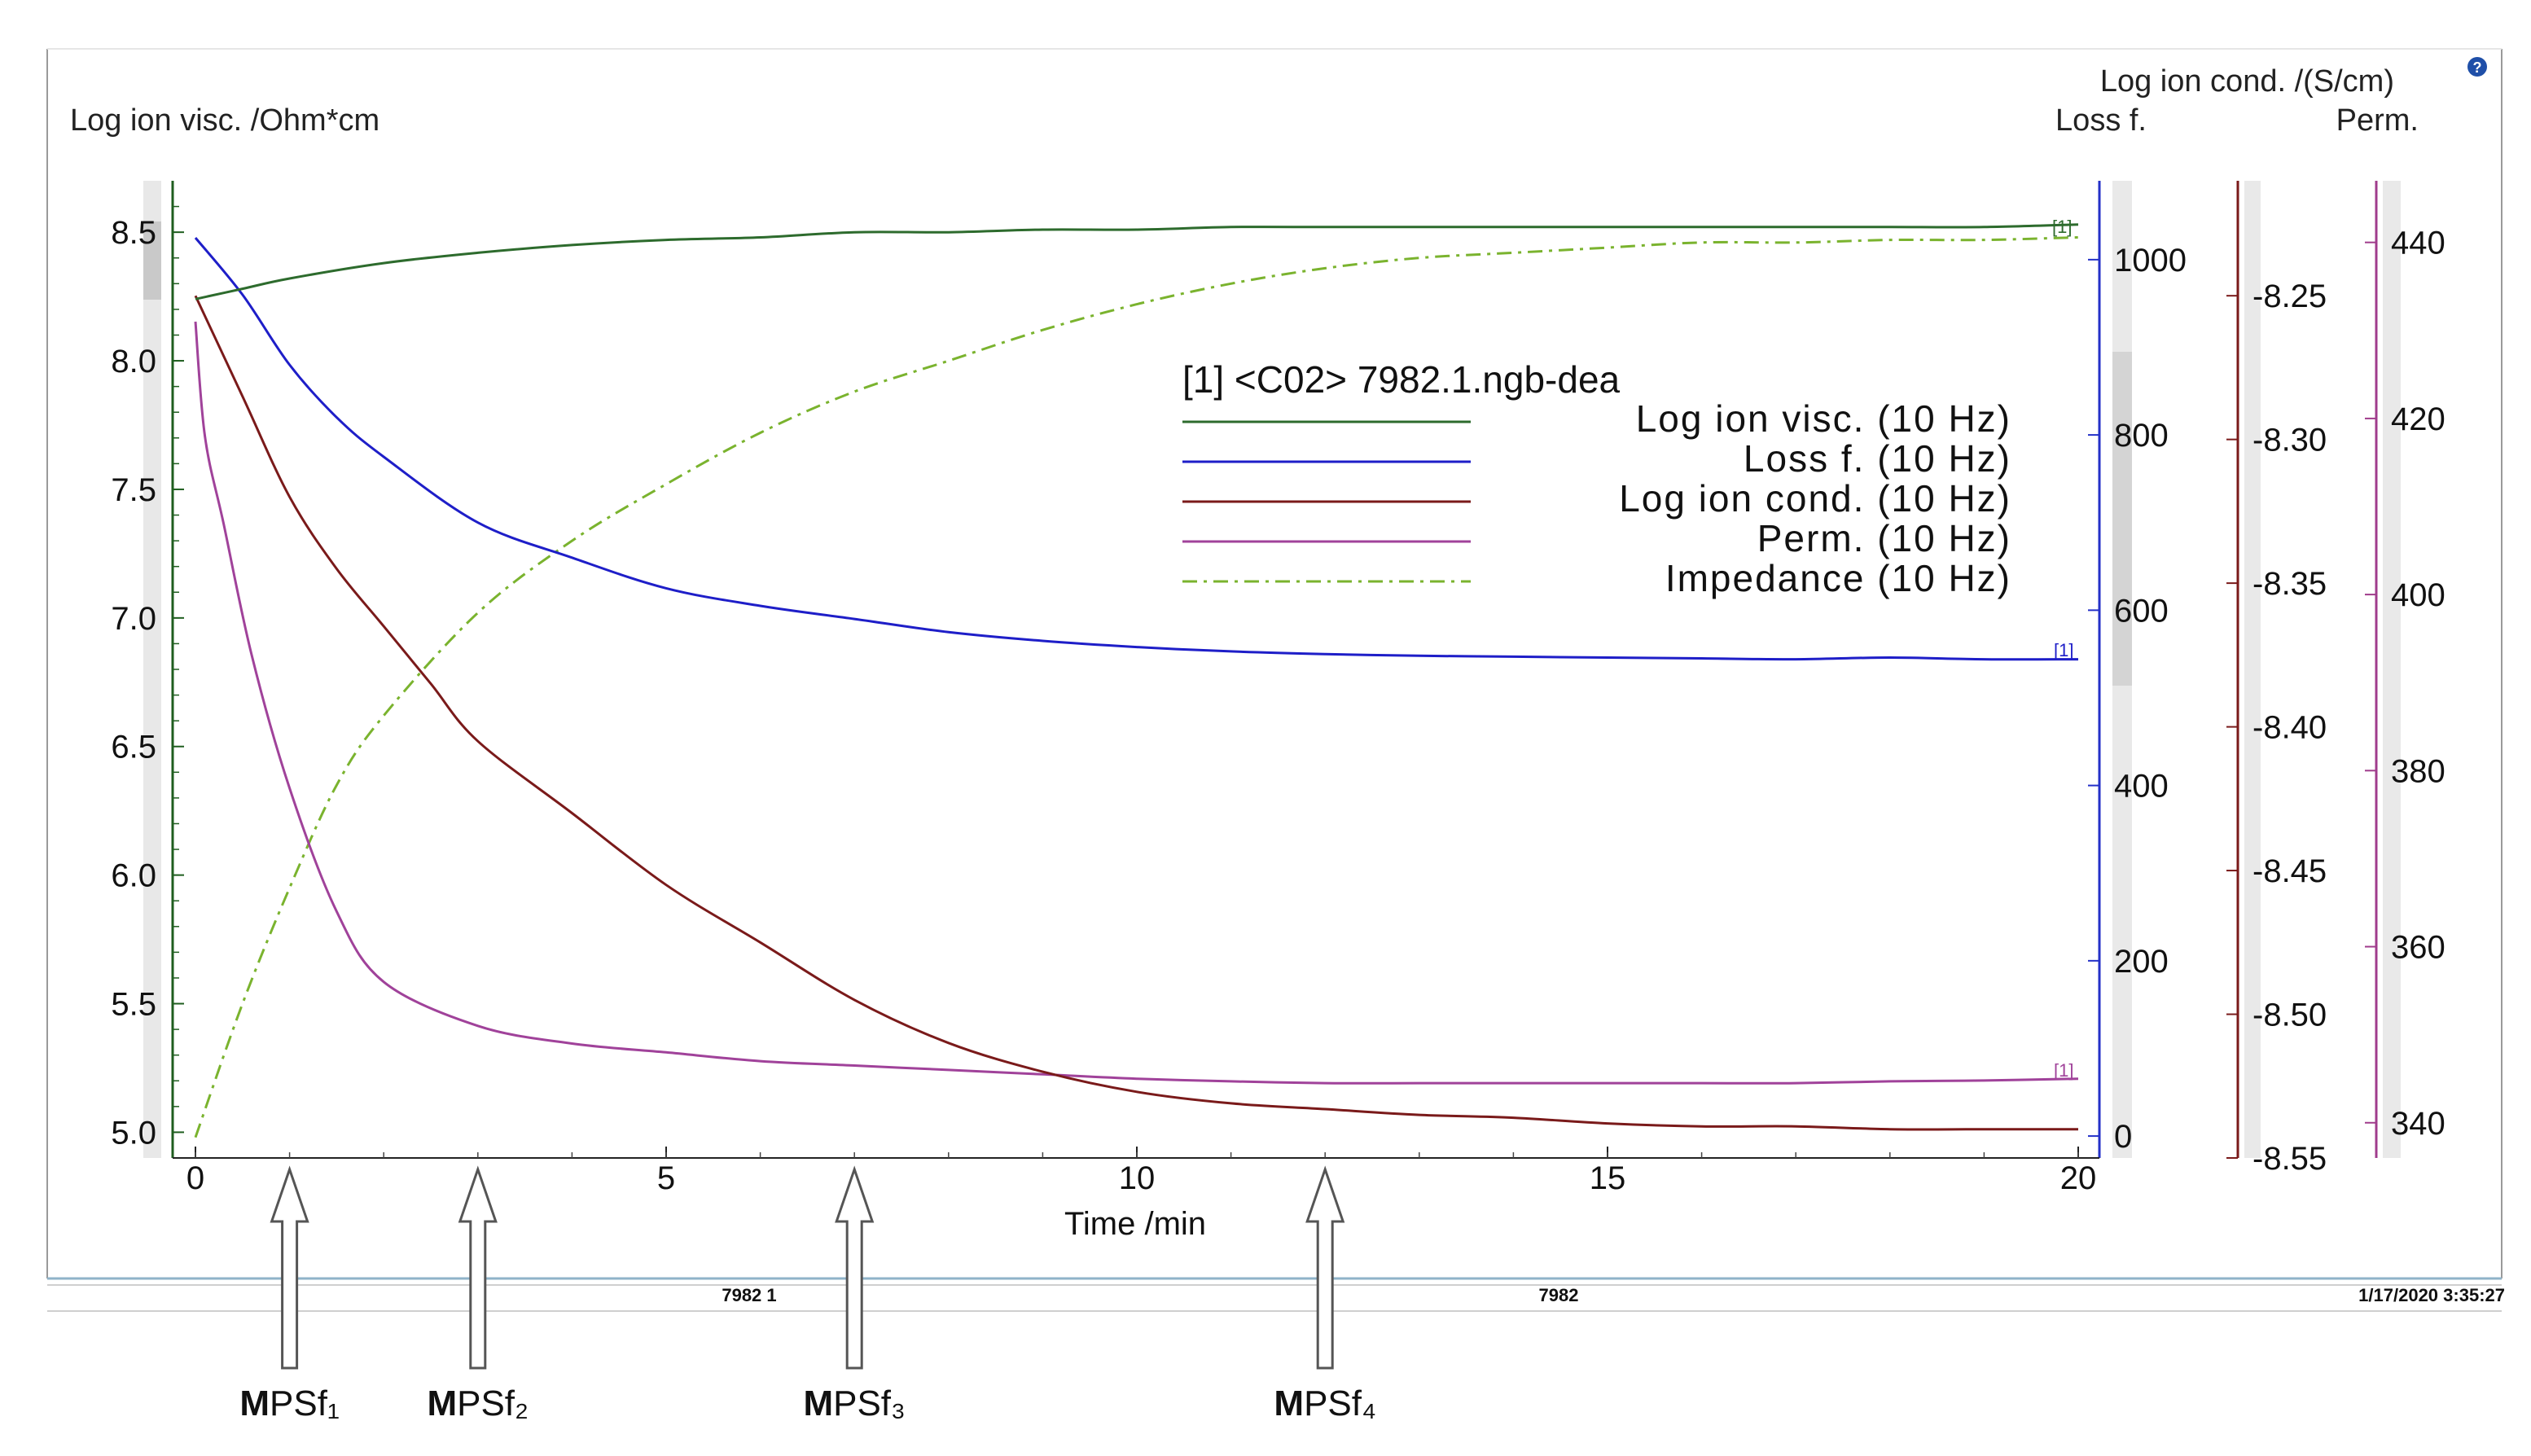  I want to click on perm-axis-title: Perm., so click(2377, 120).